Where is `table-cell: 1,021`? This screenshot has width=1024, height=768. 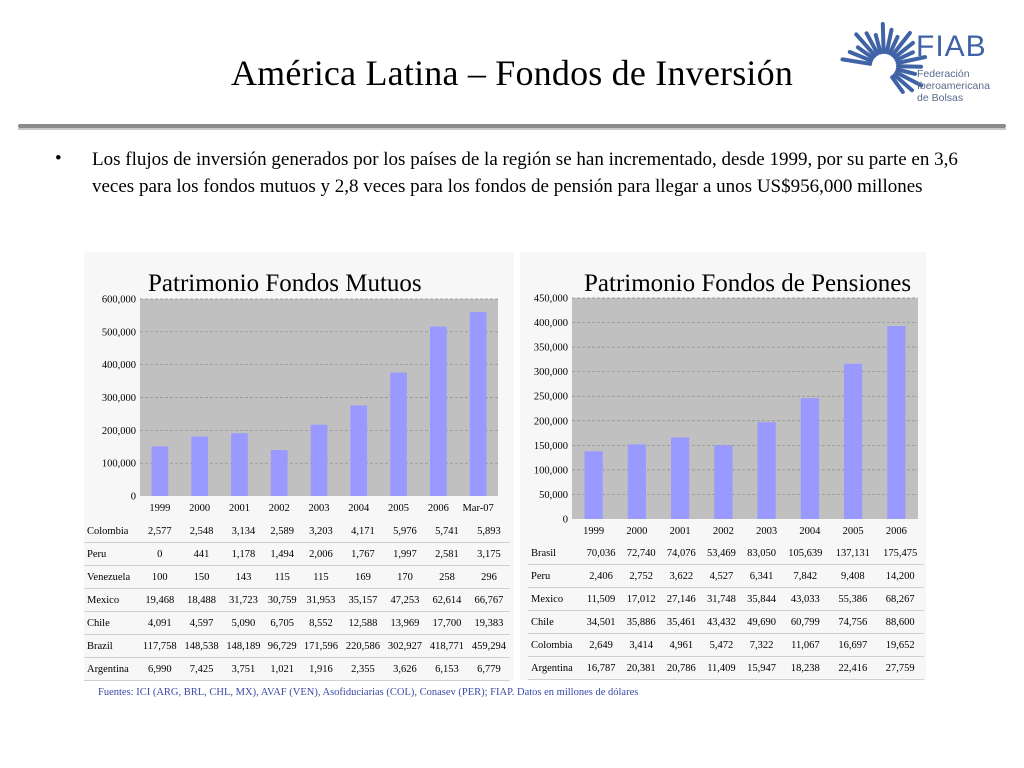 table-cell: 1,021 is located at coordinates (282, 669).